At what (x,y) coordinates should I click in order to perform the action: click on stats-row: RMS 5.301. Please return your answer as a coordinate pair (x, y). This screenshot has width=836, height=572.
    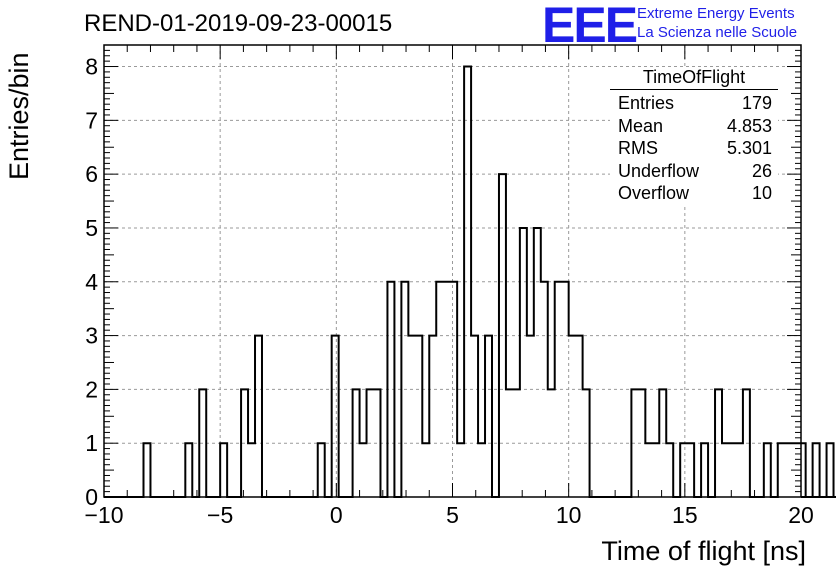
    Looking at the image, I should click on (694, 148).